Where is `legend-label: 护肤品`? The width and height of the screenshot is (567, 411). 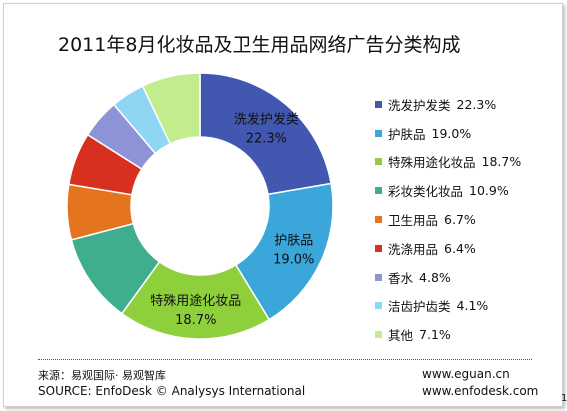 legend-label: 护肤品 is located at coordinates (407, 134).